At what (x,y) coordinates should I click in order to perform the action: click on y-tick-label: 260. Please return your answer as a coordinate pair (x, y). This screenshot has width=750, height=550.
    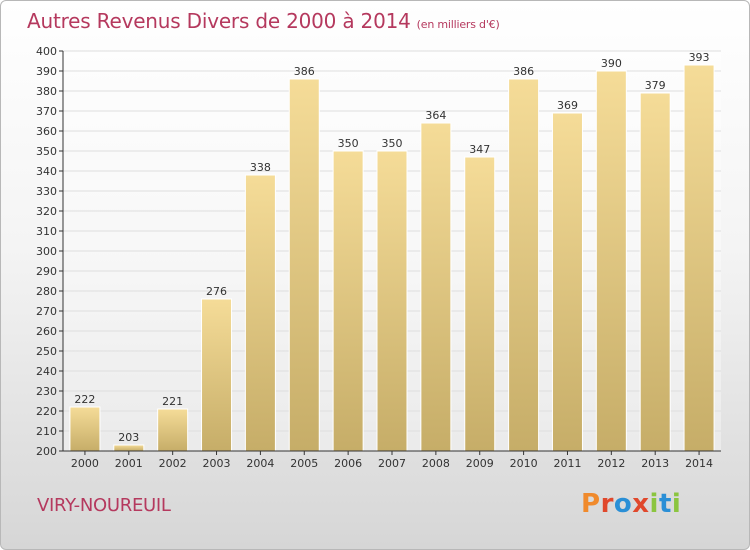
    Looking at the image, I should click on (46, 331).